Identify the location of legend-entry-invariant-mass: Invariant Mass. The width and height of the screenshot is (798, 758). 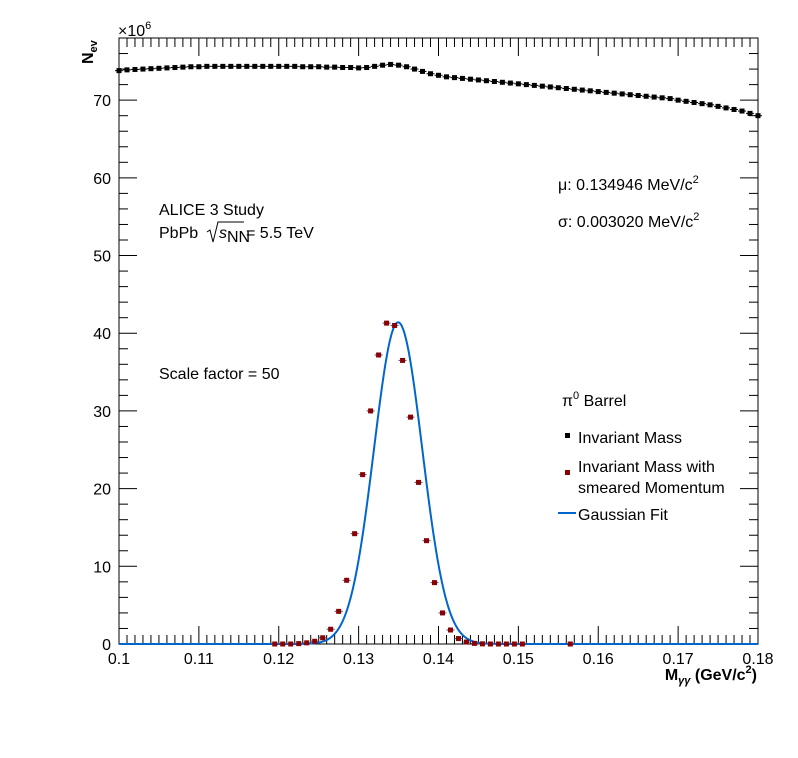
(630, 438).